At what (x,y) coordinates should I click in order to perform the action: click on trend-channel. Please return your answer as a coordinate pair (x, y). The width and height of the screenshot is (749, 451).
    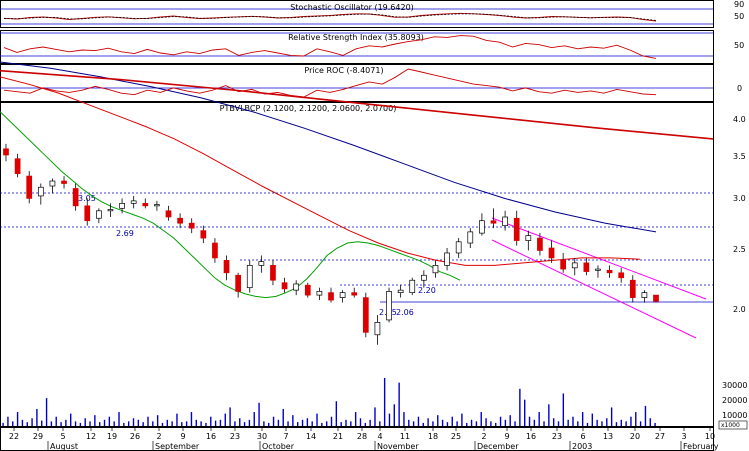
    Looking at the image, I should click on (599, 278).